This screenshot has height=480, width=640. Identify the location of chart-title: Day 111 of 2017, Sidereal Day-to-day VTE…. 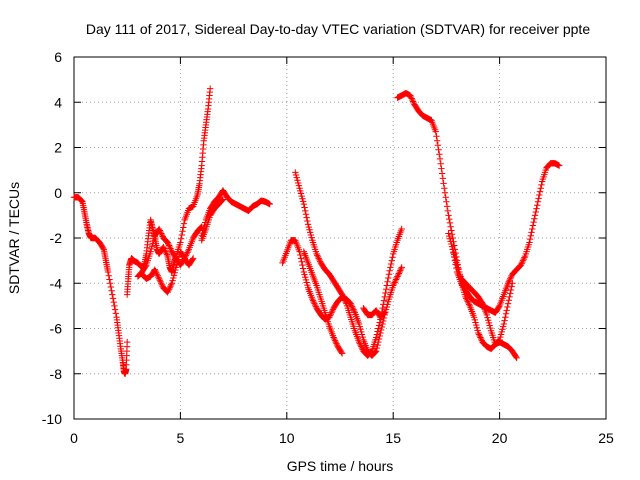
(338, 29).